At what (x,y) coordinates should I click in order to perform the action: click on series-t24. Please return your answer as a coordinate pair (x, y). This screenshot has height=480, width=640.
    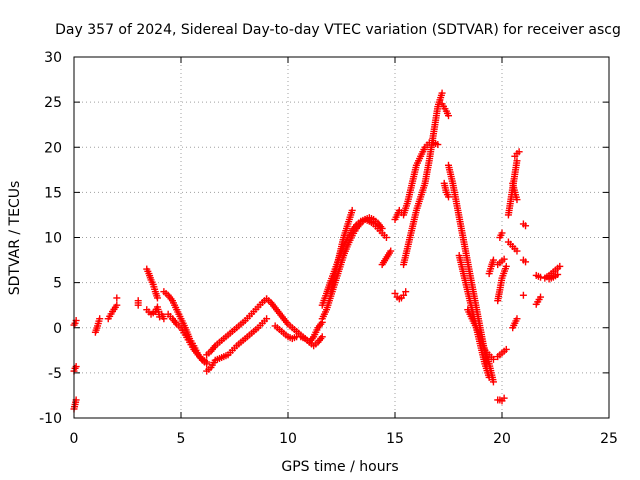
    Looking at the image, I should click on (515, 191).